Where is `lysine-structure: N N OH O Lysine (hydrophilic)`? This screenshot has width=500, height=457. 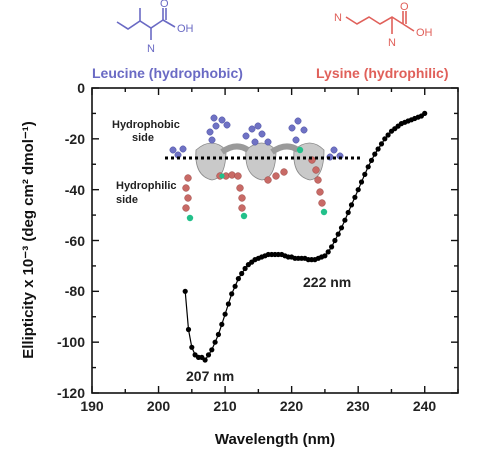 lysine-structure: N N OH O Lysine (hydrophilic) is located at coordinates (382, 41).